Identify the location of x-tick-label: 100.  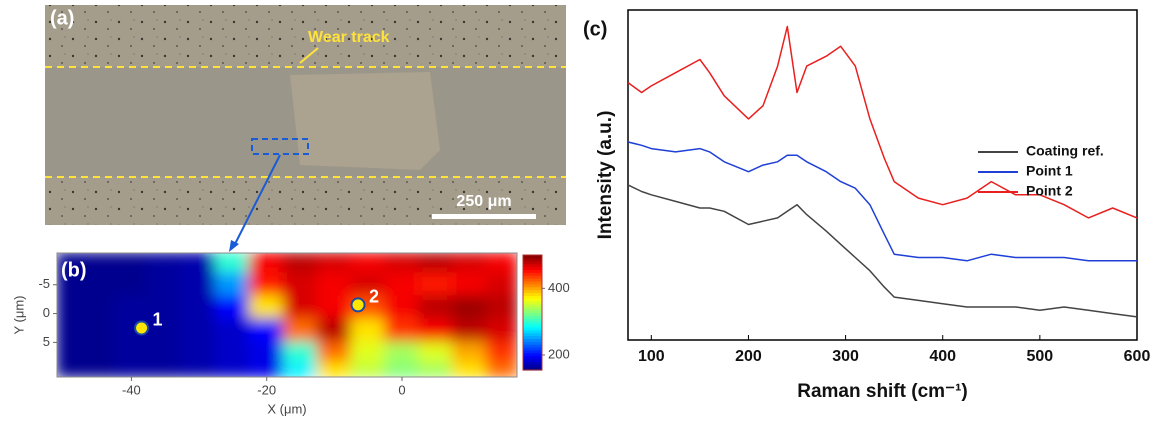
(651, 356).